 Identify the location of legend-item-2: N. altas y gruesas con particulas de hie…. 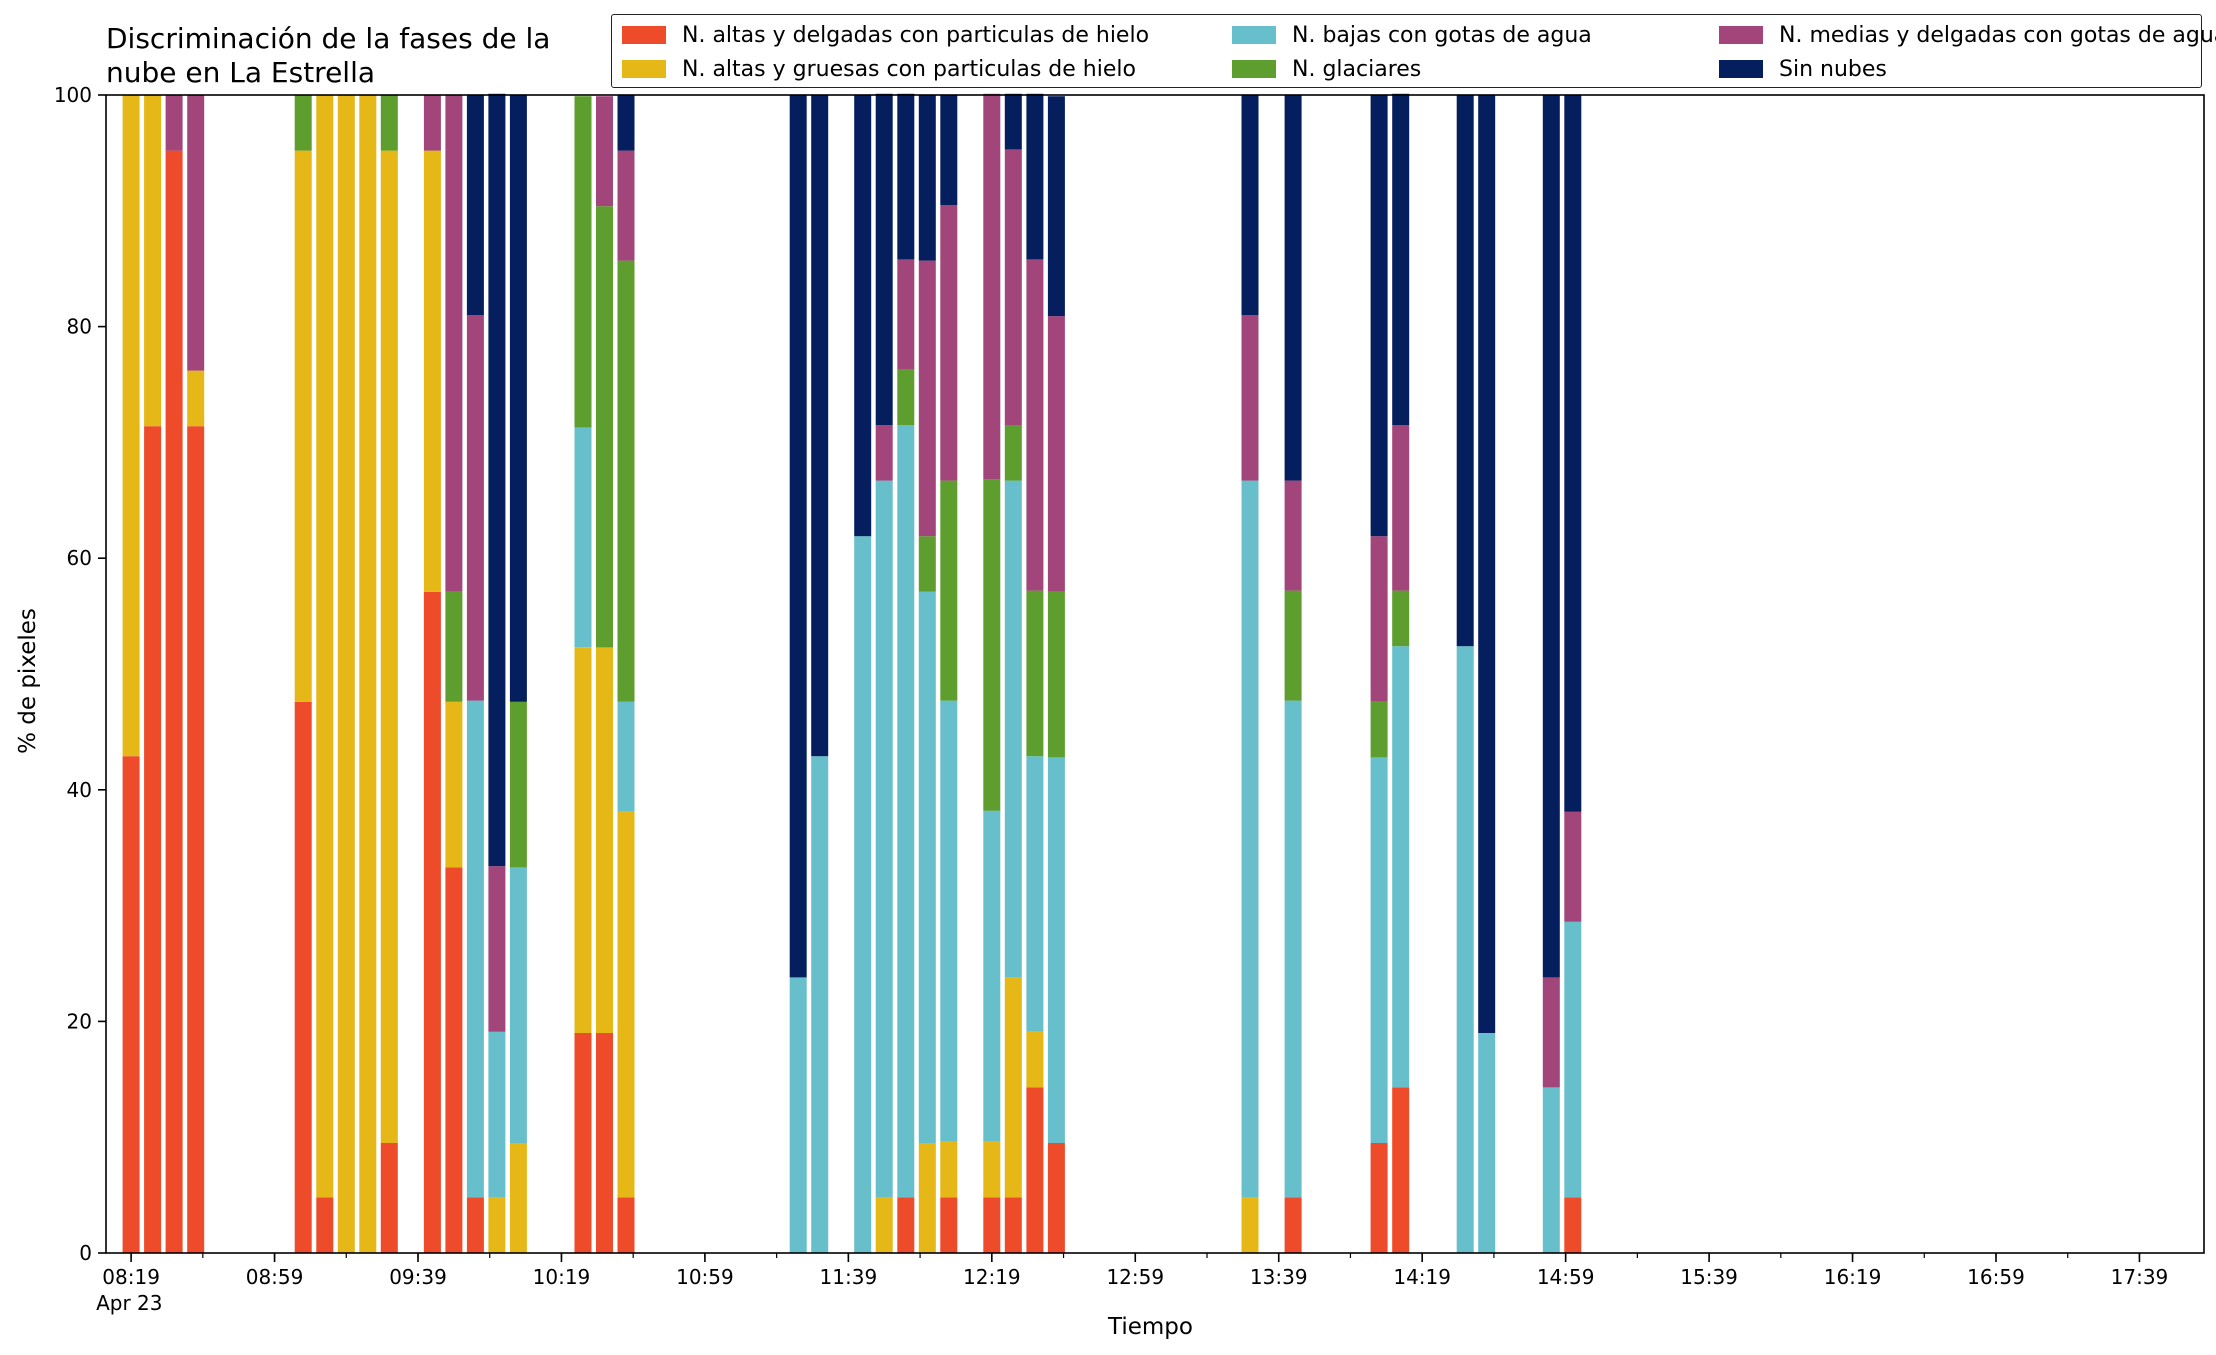
(879, 70).